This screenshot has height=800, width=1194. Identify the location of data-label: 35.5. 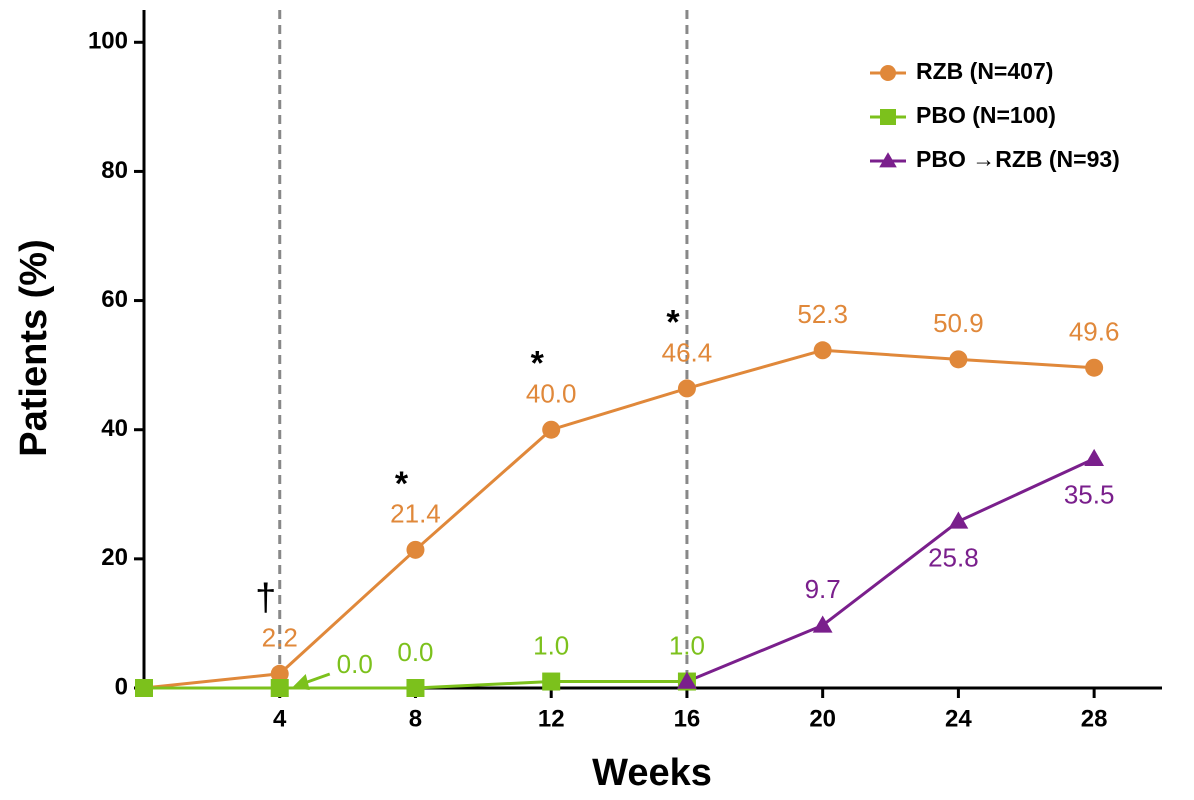
(1089, 495).